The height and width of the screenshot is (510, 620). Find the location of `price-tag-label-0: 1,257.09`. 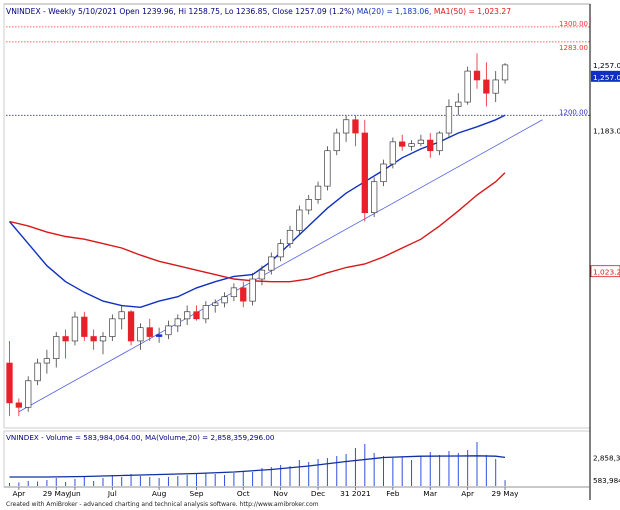

price-tag-label-0: 1,257.09 is located at coordinates (606, 65).